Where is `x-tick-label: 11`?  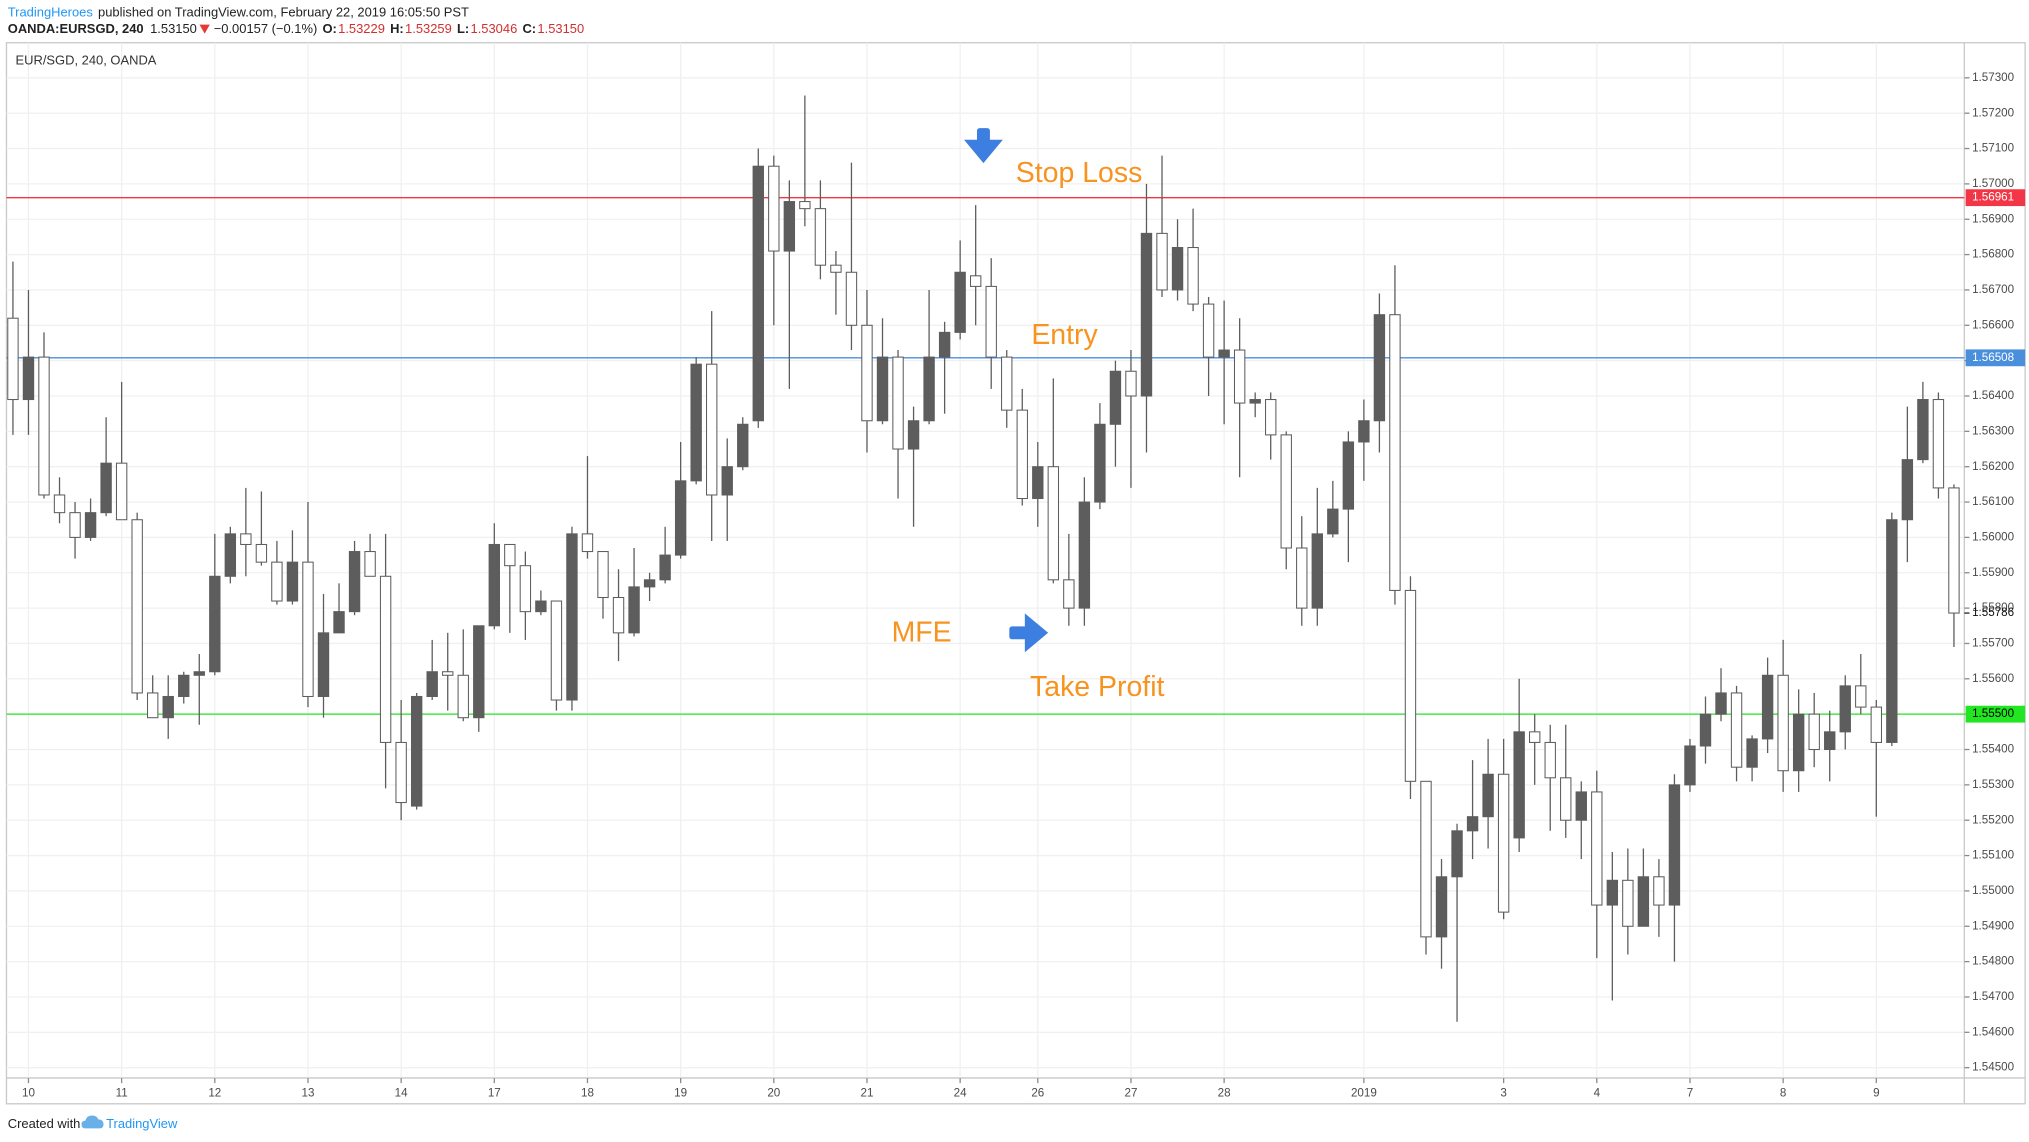 x-tick-label: 11 is located at coordinates (122, 1093).